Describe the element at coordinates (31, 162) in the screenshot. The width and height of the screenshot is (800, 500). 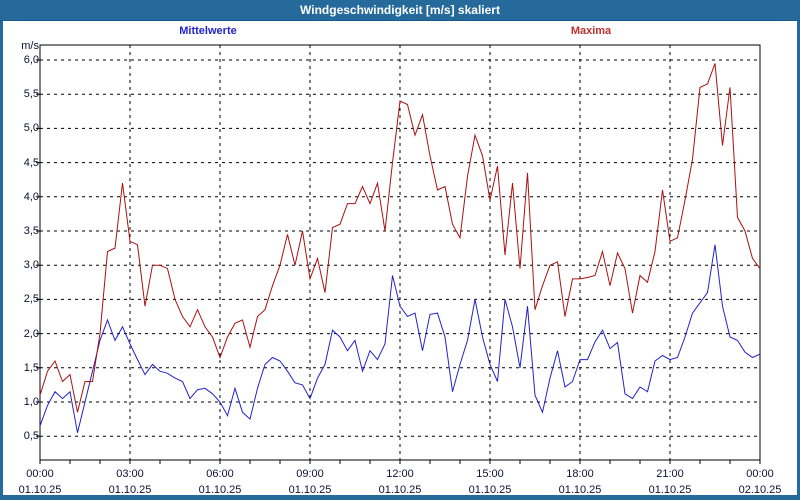
I see `y-axis-label: 4,5` at that location.